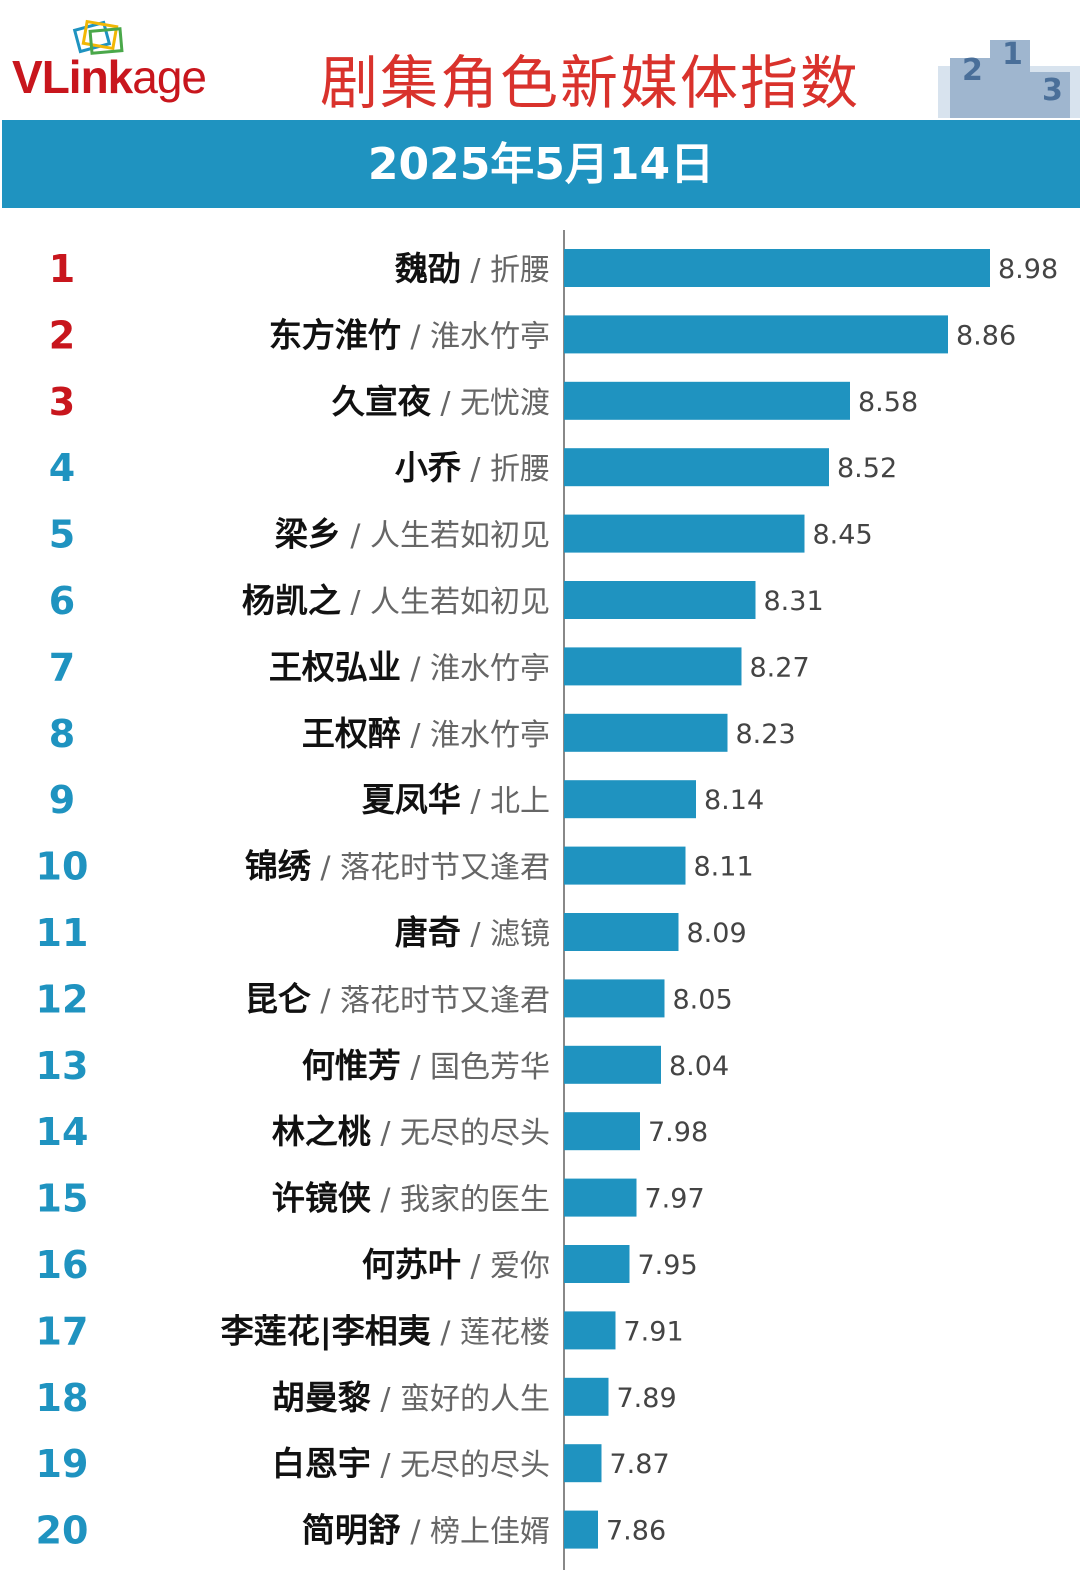 This screenshot has width=1080, height=1576. What do you see at coordinates (505, 934) in the screenshot?
I see `show-title: / 滤镜` at bounding box center [505, 934].